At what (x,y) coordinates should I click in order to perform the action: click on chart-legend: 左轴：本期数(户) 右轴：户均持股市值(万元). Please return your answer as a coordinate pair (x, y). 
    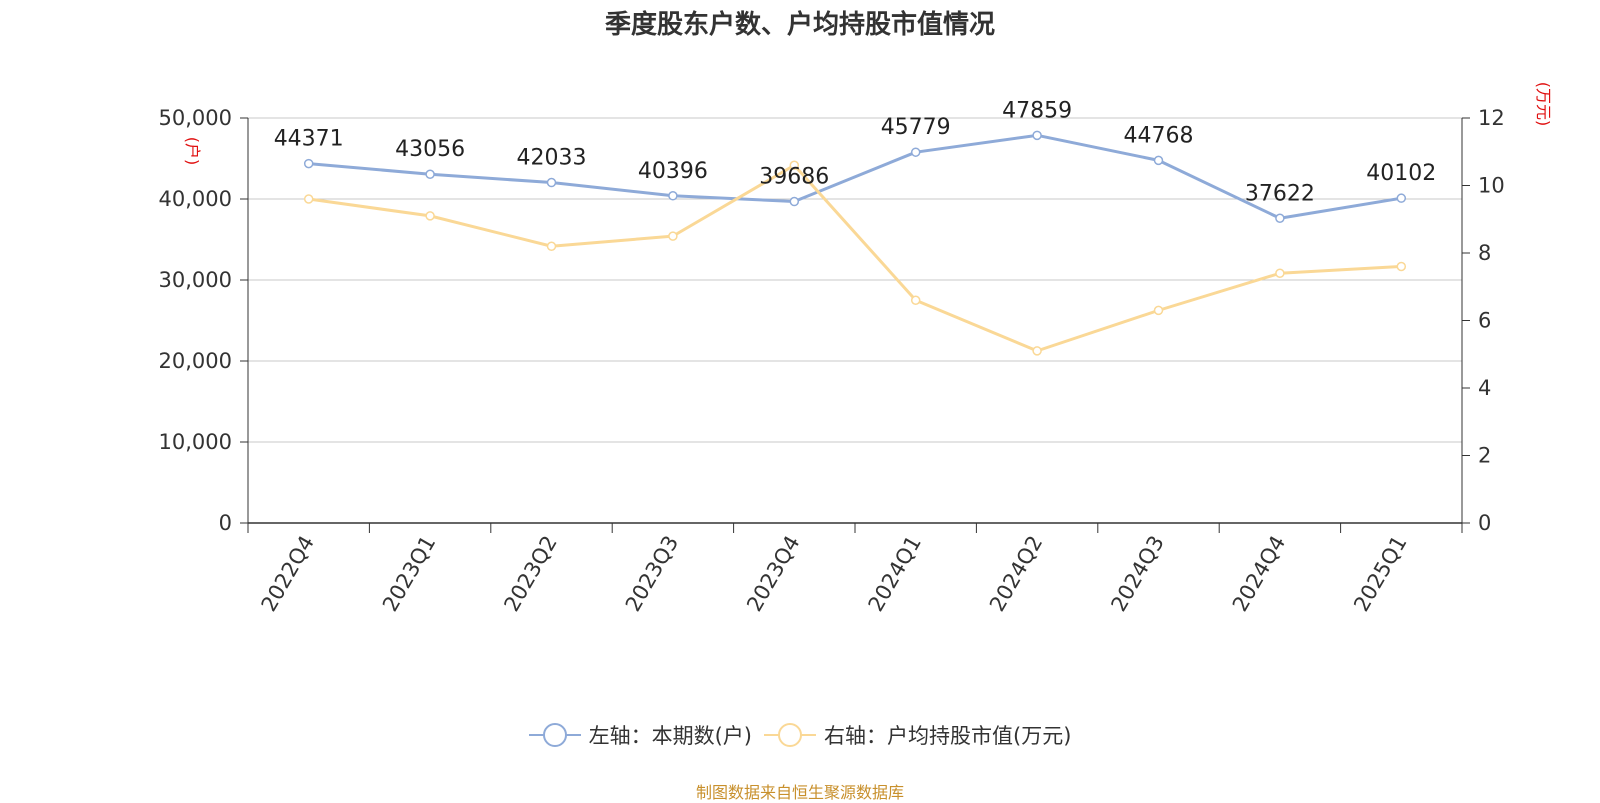
    Looking at the image, I should click on (800, 735).